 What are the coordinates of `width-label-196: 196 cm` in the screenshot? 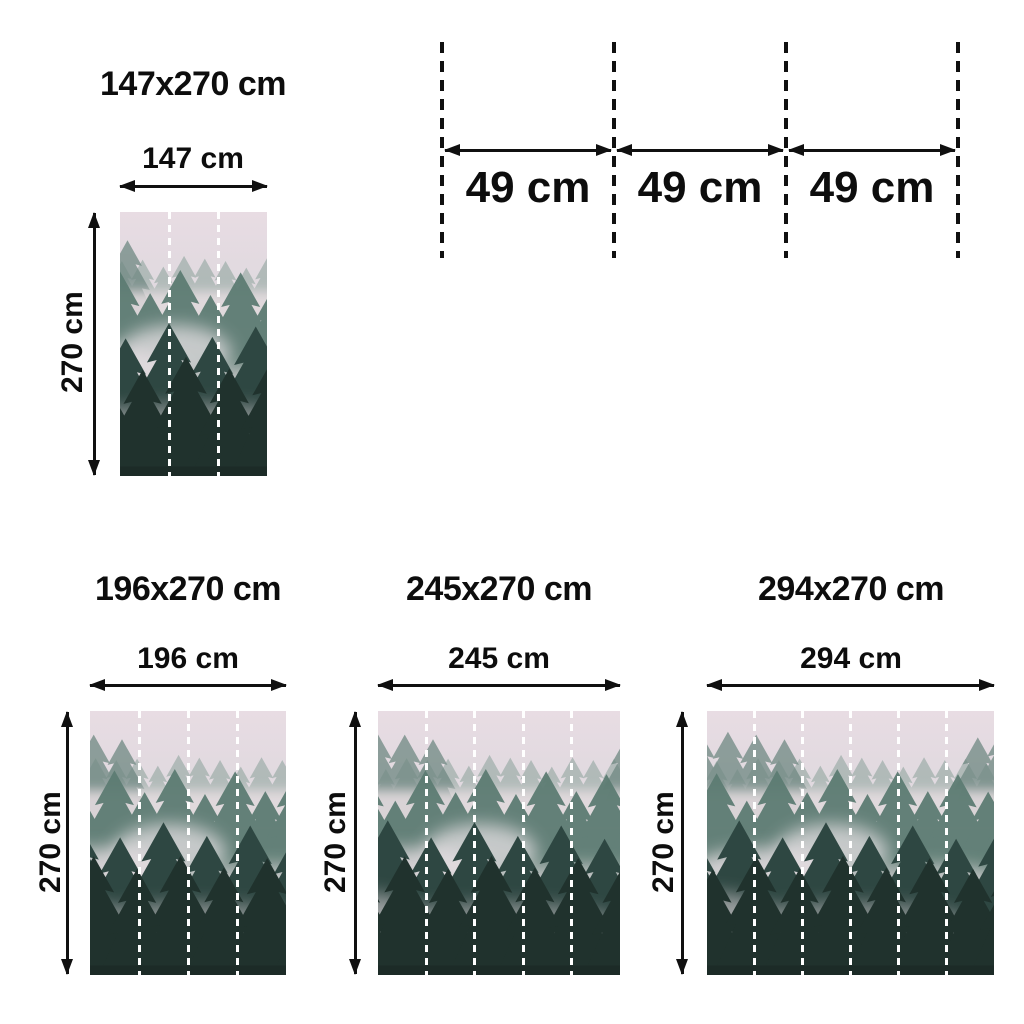 It's located at (188, 658).